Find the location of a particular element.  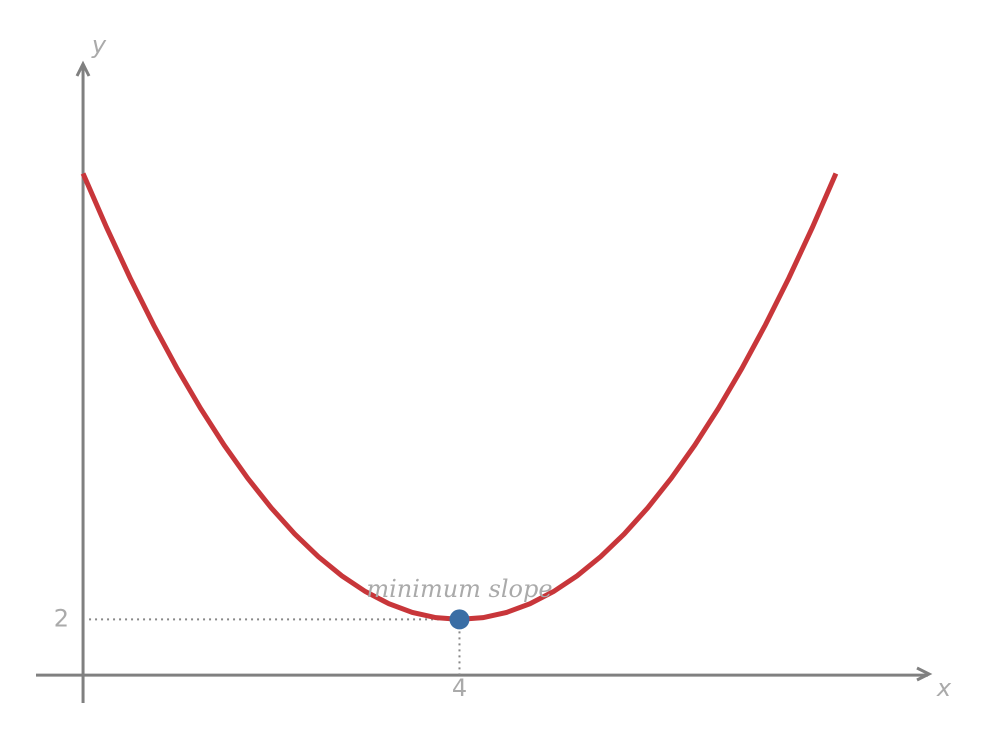

y-tick-label: 2 is located at coordinates (61, 618).